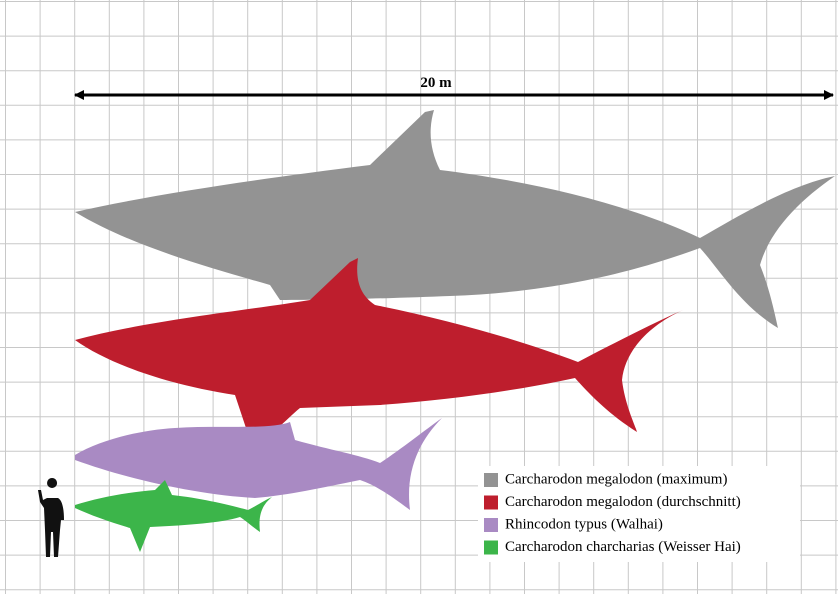 This screenshot has height=594, width=838. What do you see at coordinates (51, 517) in the screenshot?
I see `human-silhouette` at bounding box center [51, 517].